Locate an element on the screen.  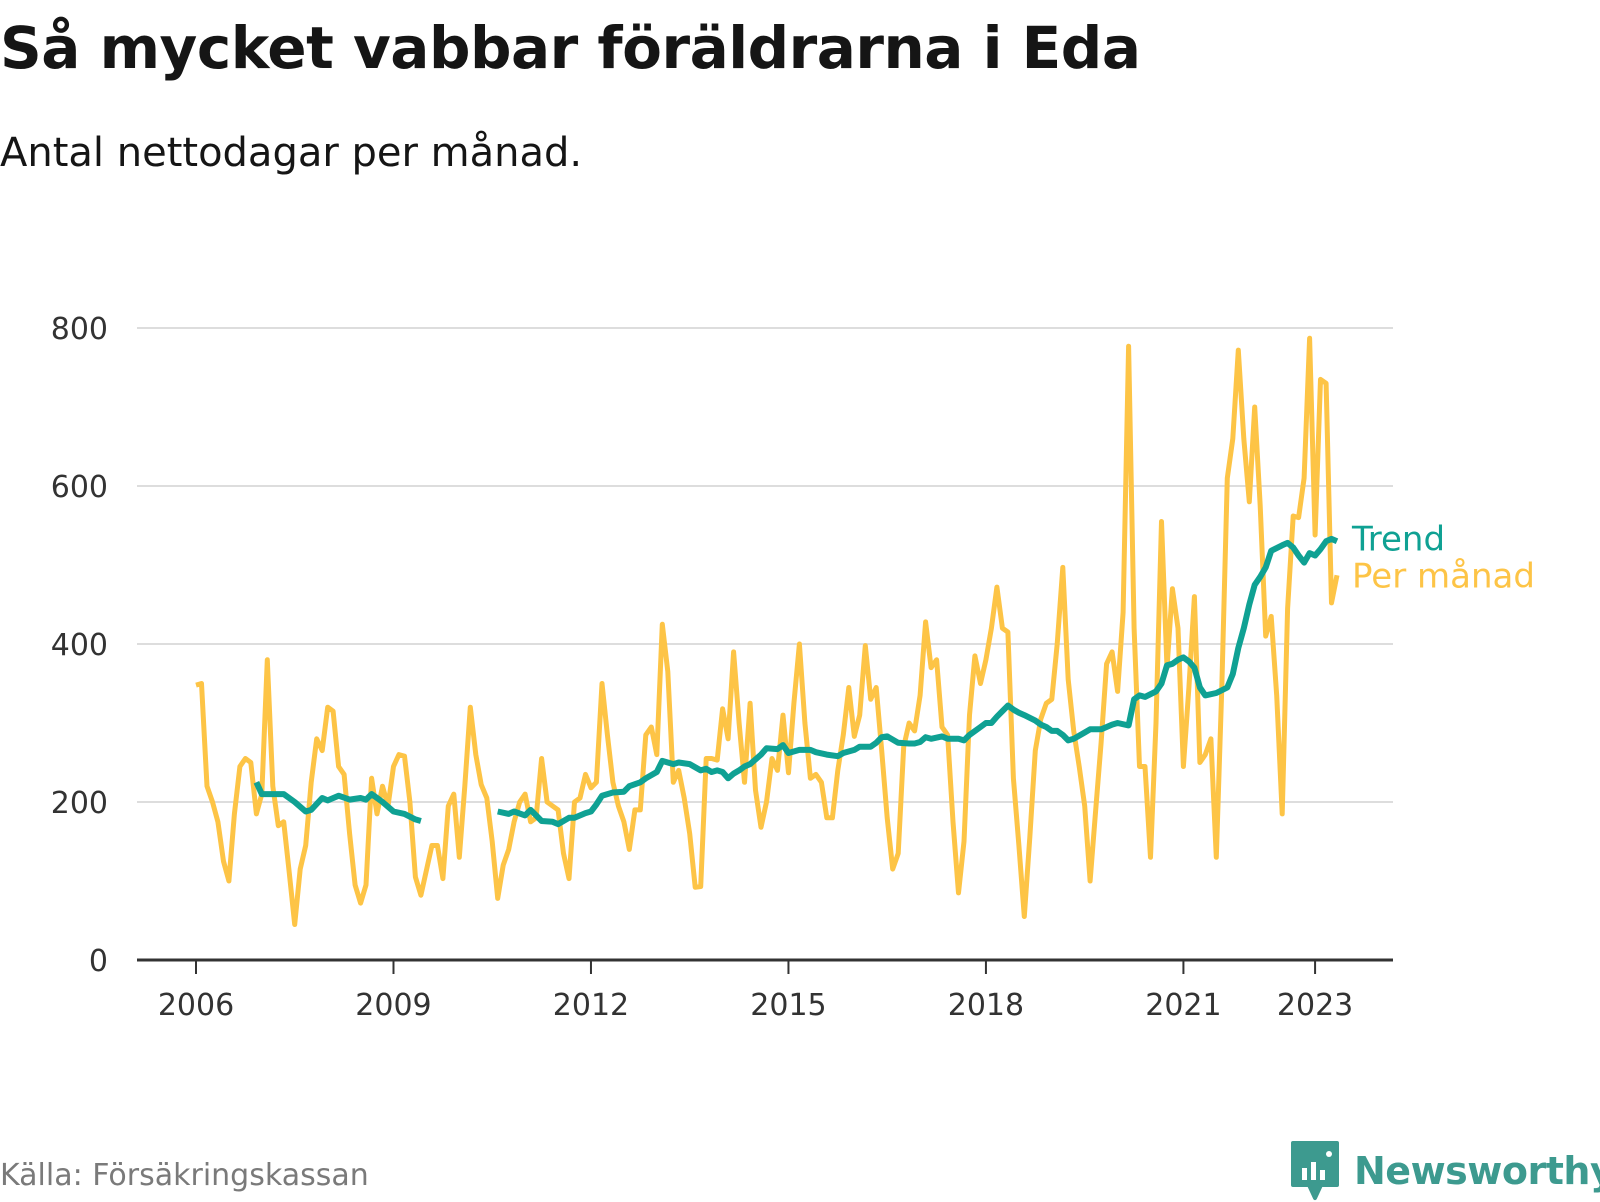
chart-title: Så mycket vabbar föräldrarna i Eda is located at coordinates (570, 48).